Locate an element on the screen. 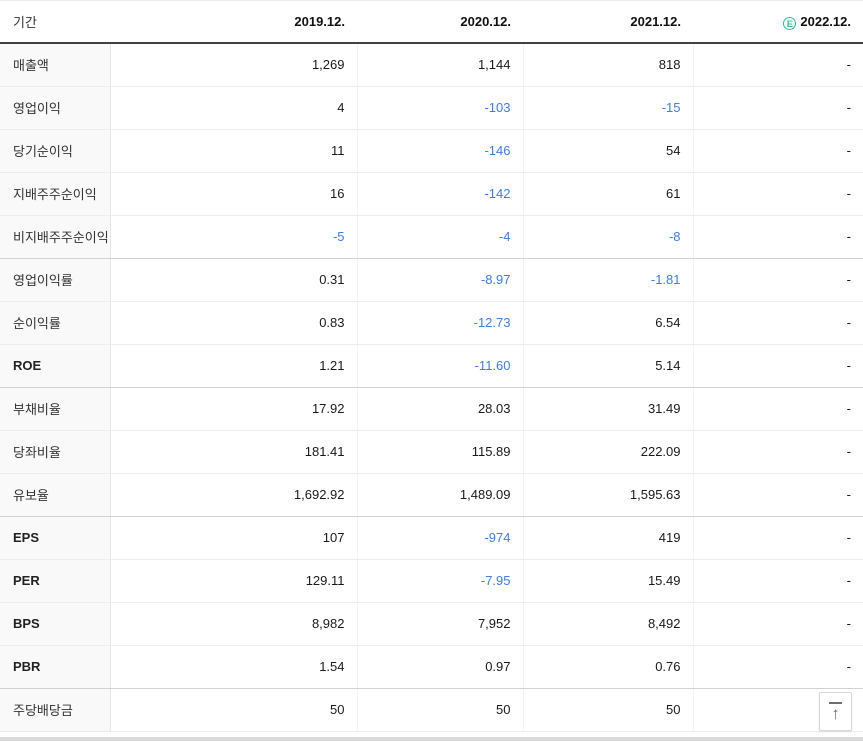  row-label: 순이익률 is located at coordinates (55, 323).